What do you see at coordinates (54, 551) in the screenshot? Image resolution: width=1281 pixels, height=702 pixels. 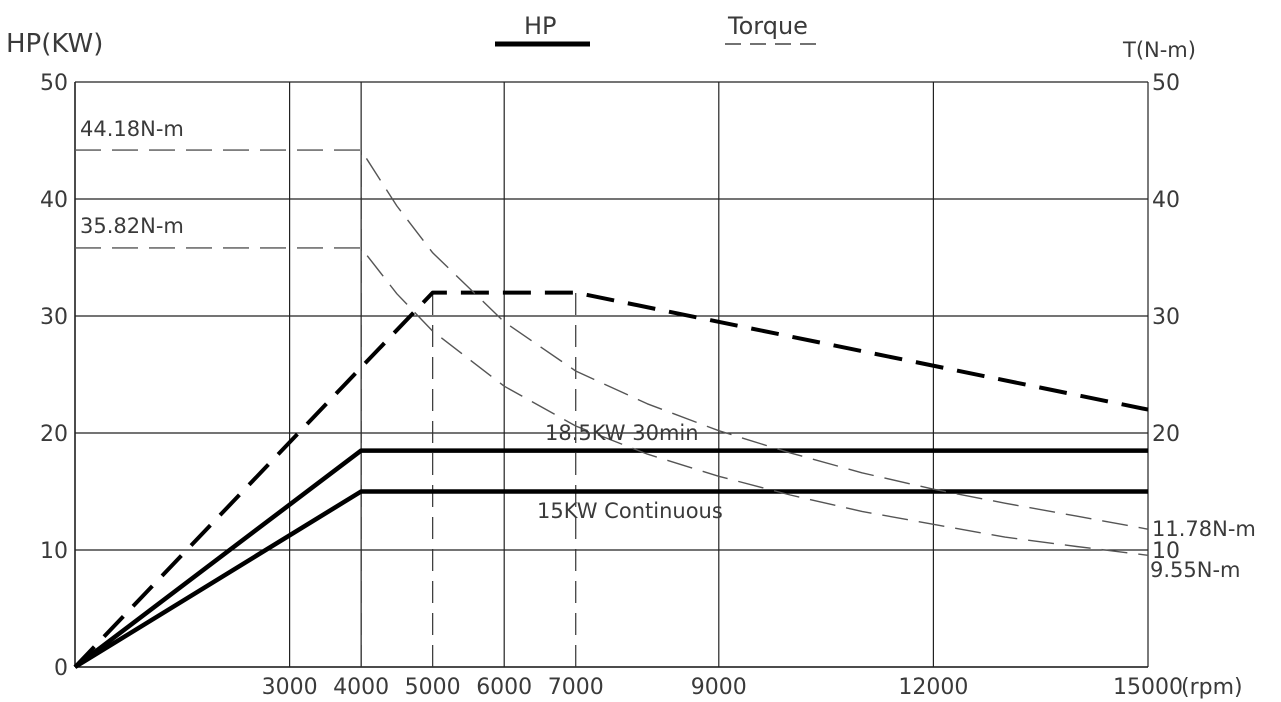 I see `y-left-tick-label-10: 10` at bounding box center [54, 551].